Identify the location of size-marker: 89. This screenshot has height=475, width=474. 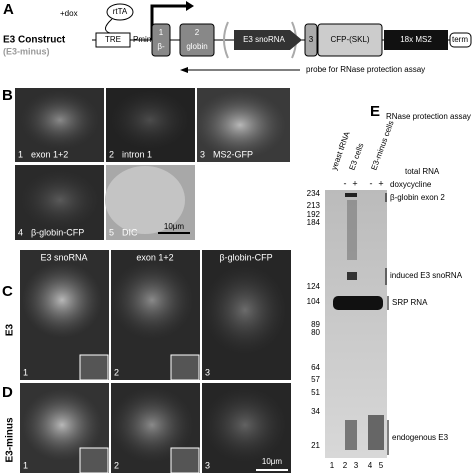
(315, 324).